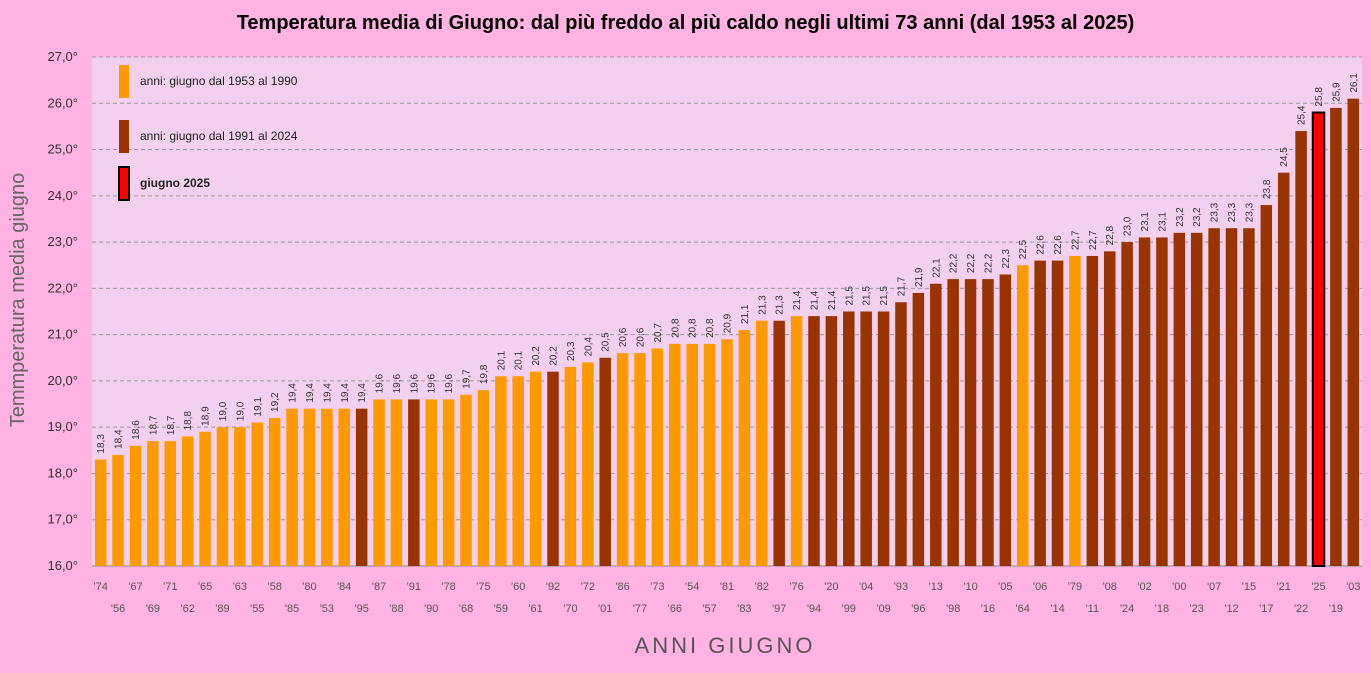  I want to click on y-tick-label: 24,0°, so click(62, 195).